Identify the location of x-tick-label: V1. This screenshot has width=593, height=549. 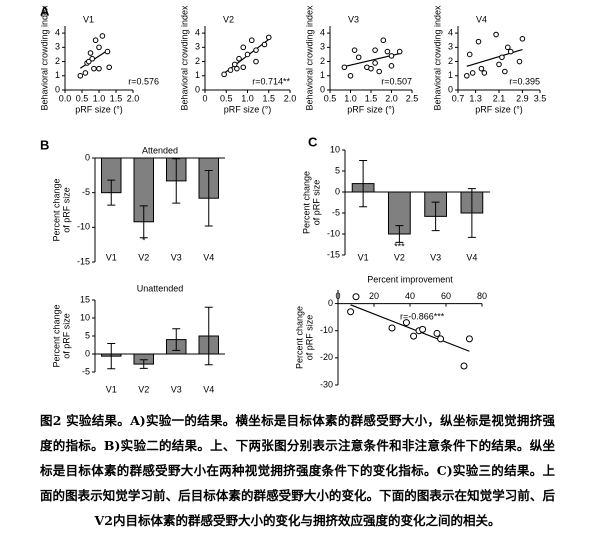
(111, 389).